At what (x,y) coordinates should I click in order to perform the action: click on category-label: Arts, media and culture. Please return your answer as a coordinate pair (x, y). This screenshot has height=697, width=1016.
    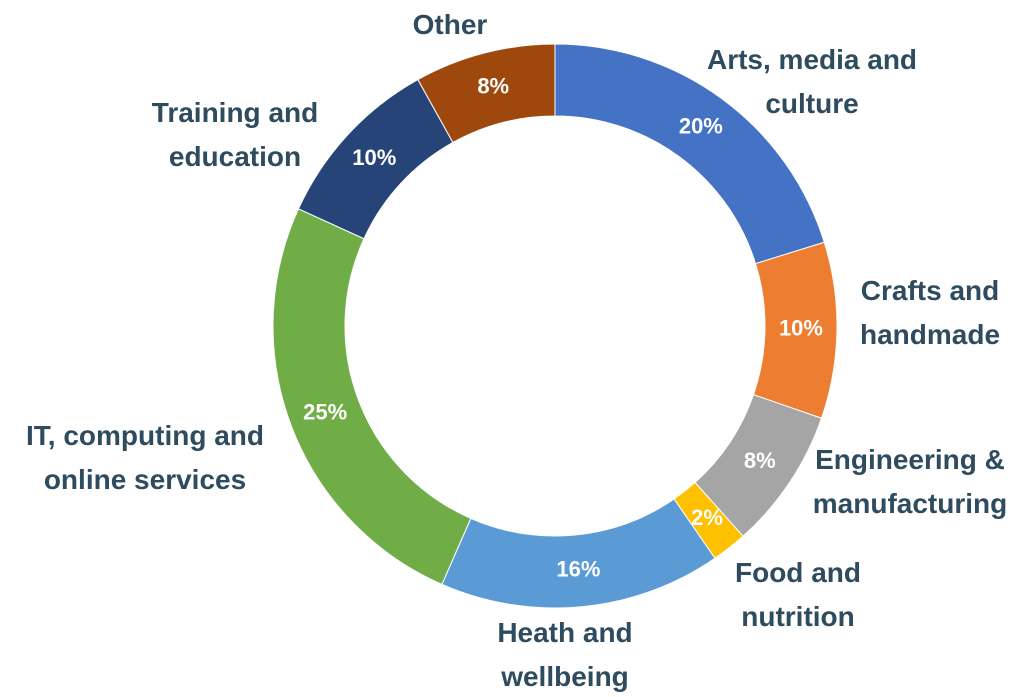
    Looking at the image, I should click on (812, 81).